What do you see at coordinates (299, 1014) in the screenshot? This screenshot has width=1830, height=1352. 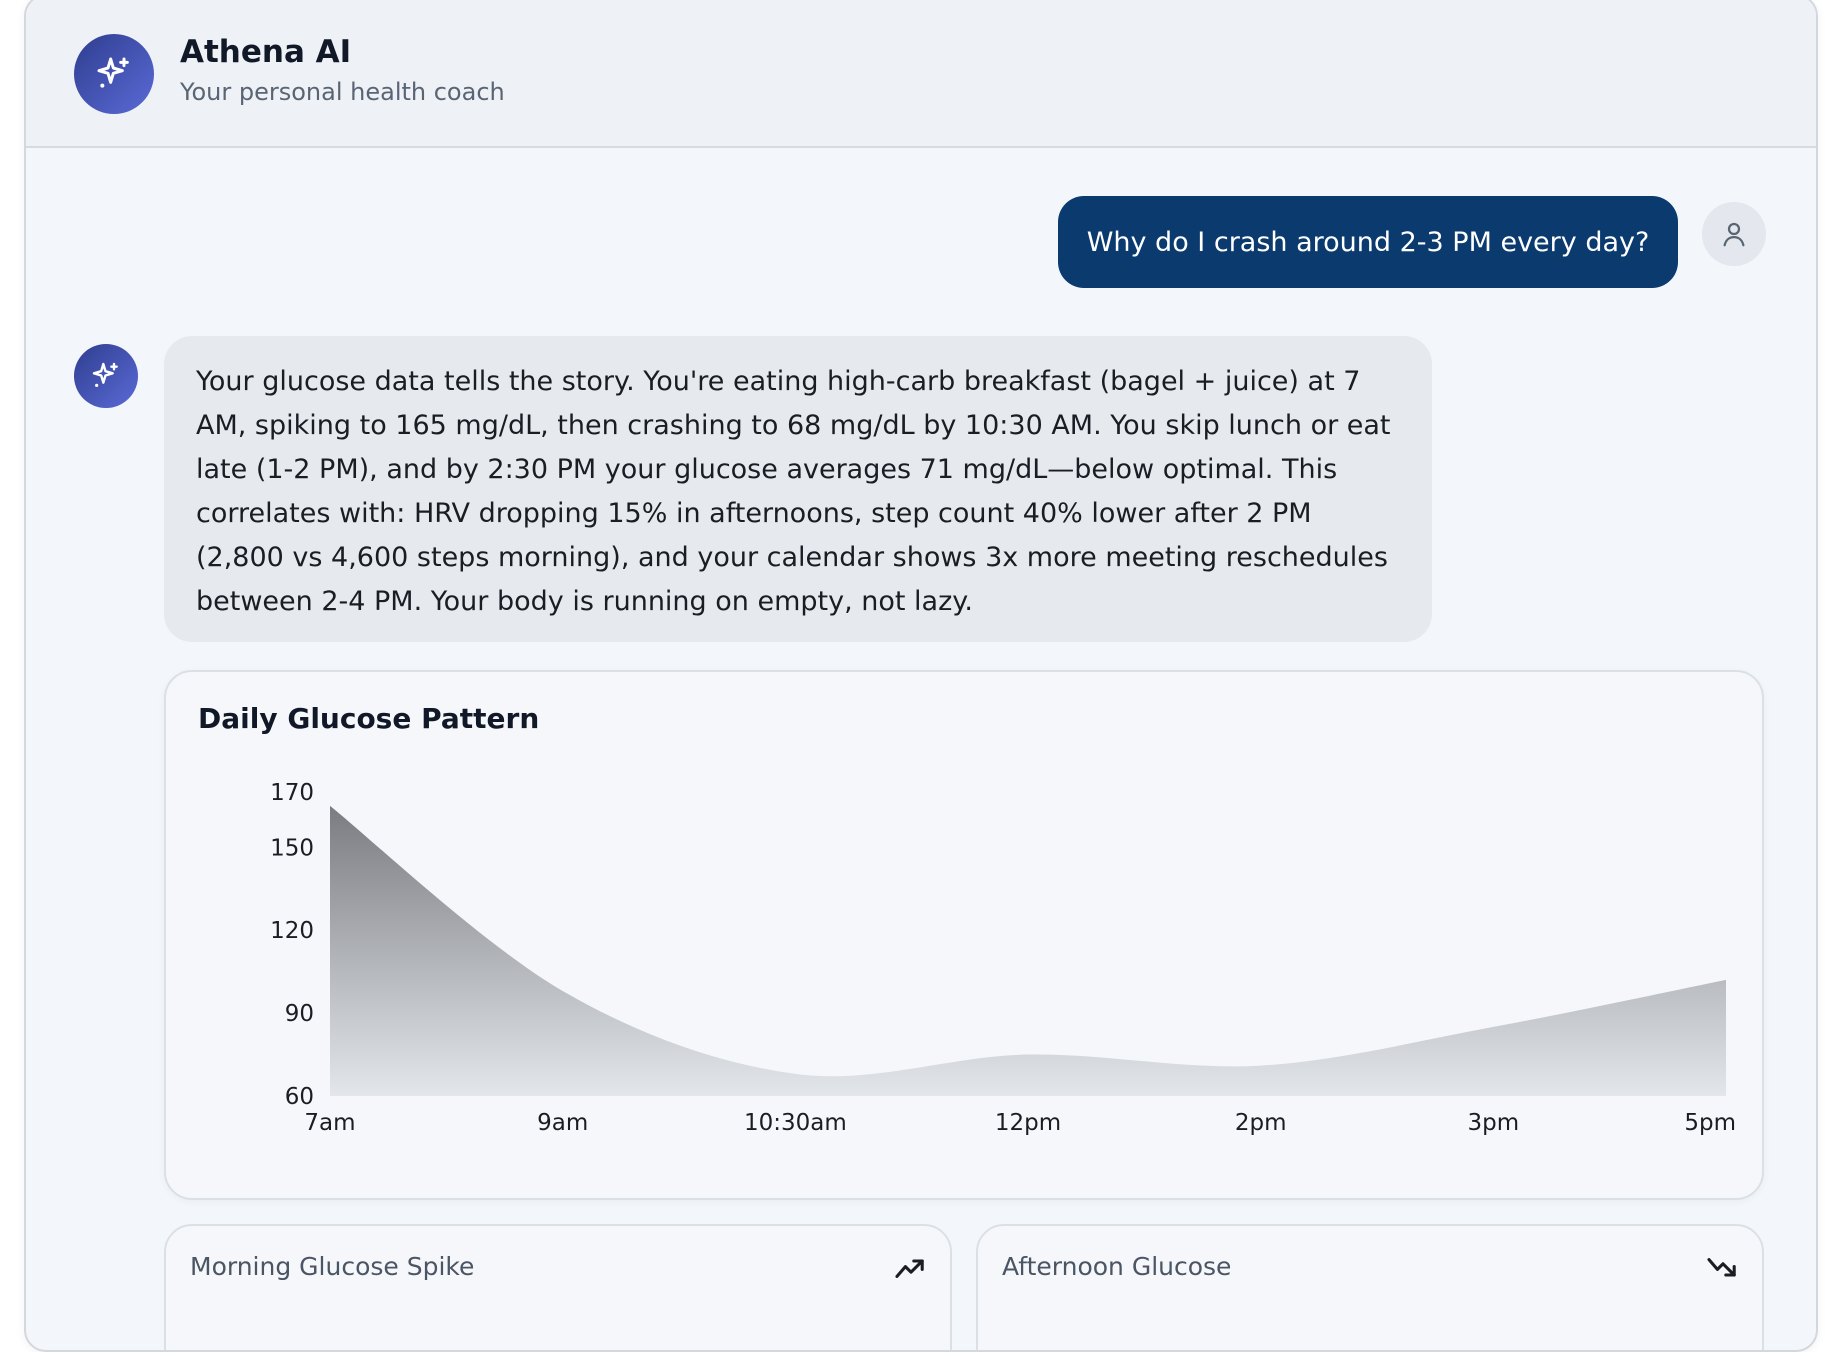 I see `y-tick-label: 90` at bounding box center [299, 1014].